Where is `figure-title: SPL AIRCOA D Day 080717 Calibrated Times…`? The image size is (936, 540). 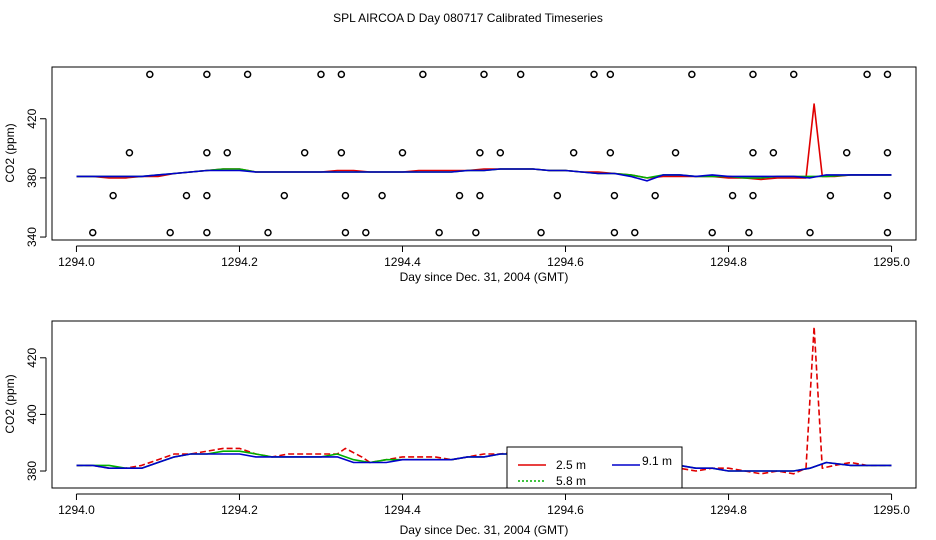
figure-title: SPL AIRCOA D Day 080717 Calibrated Times… is located at coordinates (468, 18).